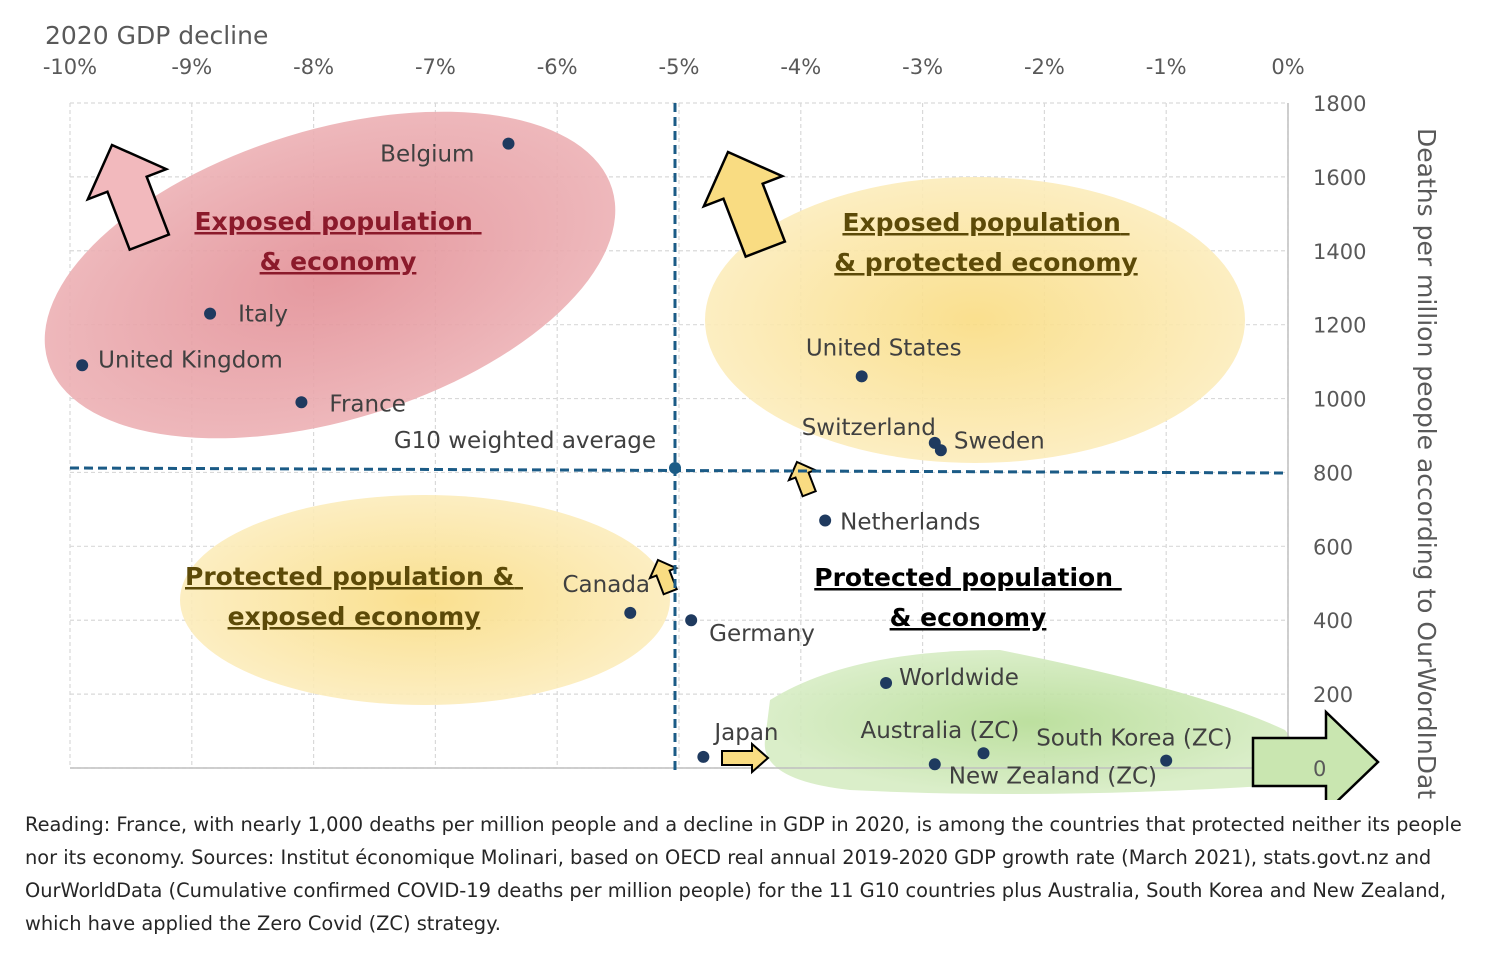 Image resolution: width=1500 pixels, height=956 pixels. I want to click on y-tick-label: 1800, so click(1339, 104).